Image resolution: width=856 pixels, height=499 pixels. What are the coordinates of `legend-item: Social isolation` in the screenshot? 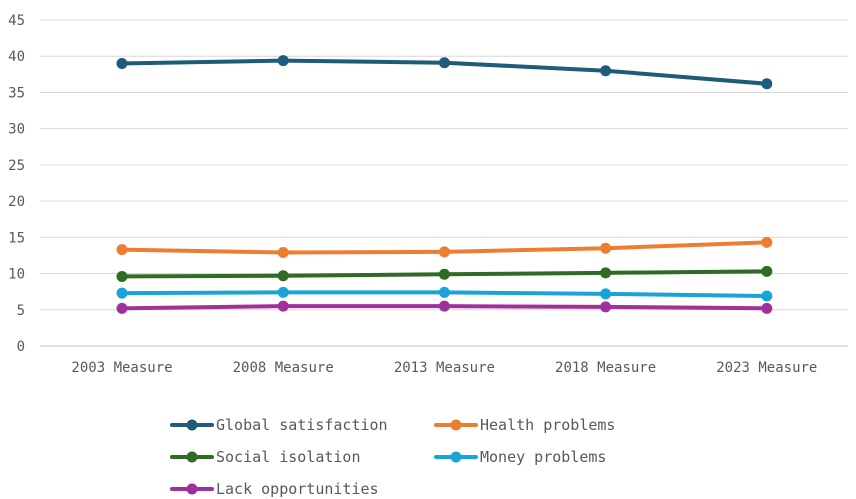 It's located at (265, 457).